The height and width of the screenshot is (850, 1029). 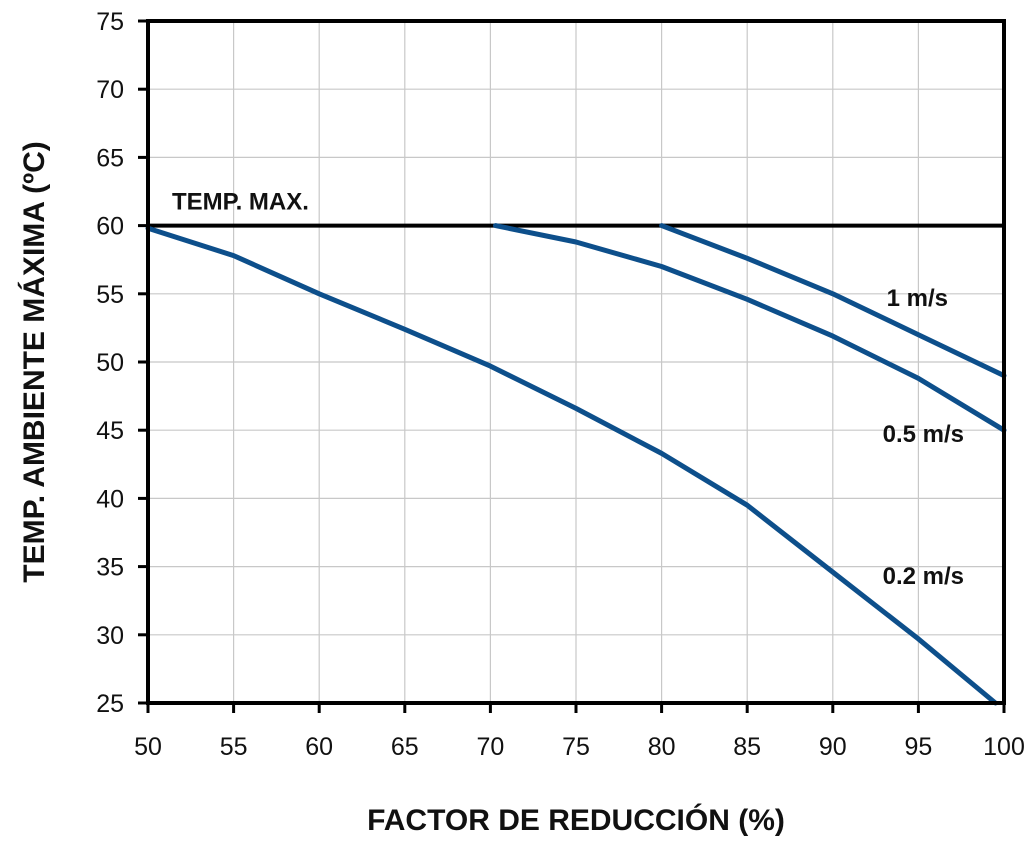 What do you see at coordinates (405, 747) in the screenshot?
I see `x-tick-label: 65` at bounding box center [405, 747].